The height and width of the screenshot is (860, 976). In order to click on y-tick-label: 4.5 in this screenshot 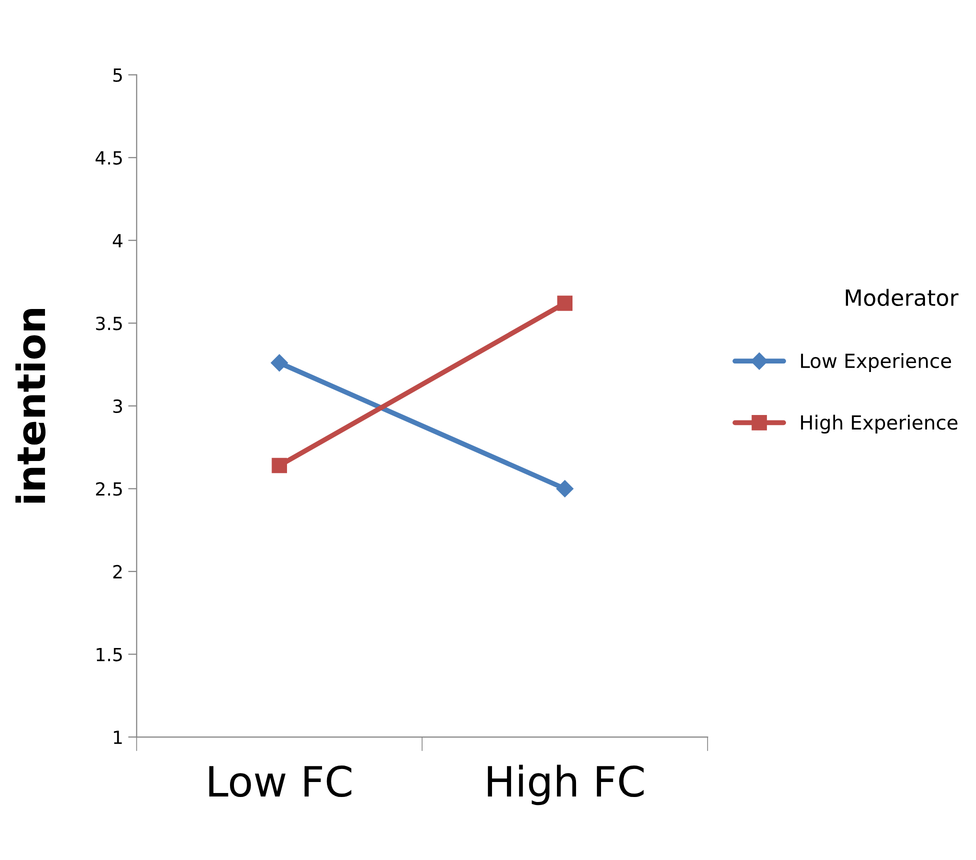, I will do `click(109, 158)`.